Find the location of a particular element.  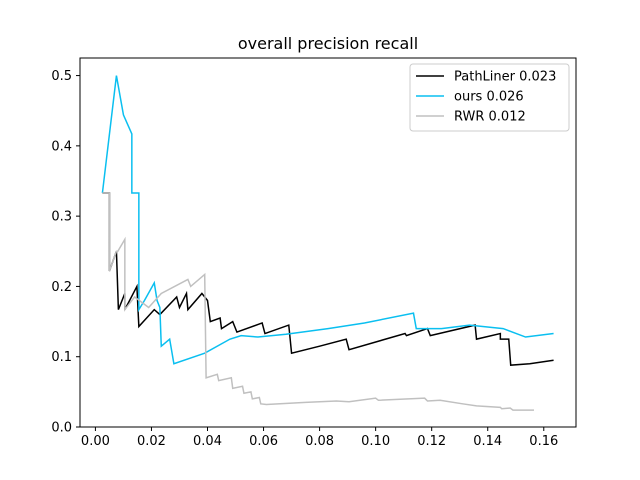

x-tick-label: 0.10 is located at coordinates (375, 441).